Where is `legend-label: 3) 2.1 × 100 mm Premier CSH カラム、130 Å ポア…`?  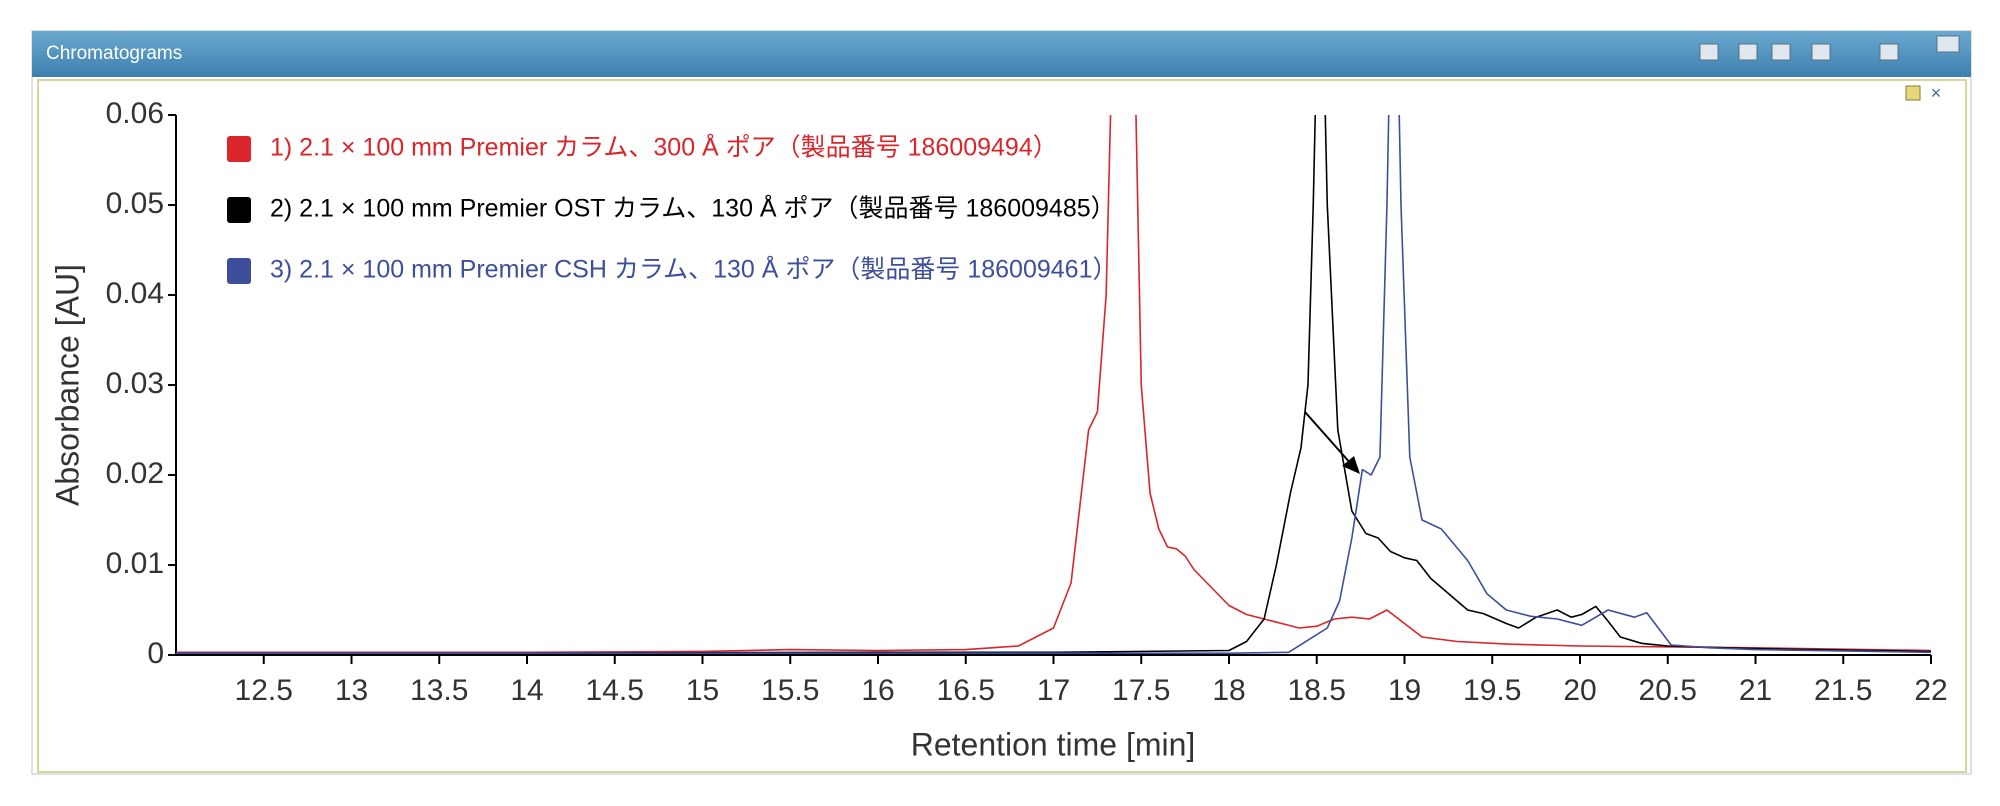
legend-label: 3) 2.1 × 100 mm Premier CSH カラム、130 Å ポア… is located at coordinates (693, 269).